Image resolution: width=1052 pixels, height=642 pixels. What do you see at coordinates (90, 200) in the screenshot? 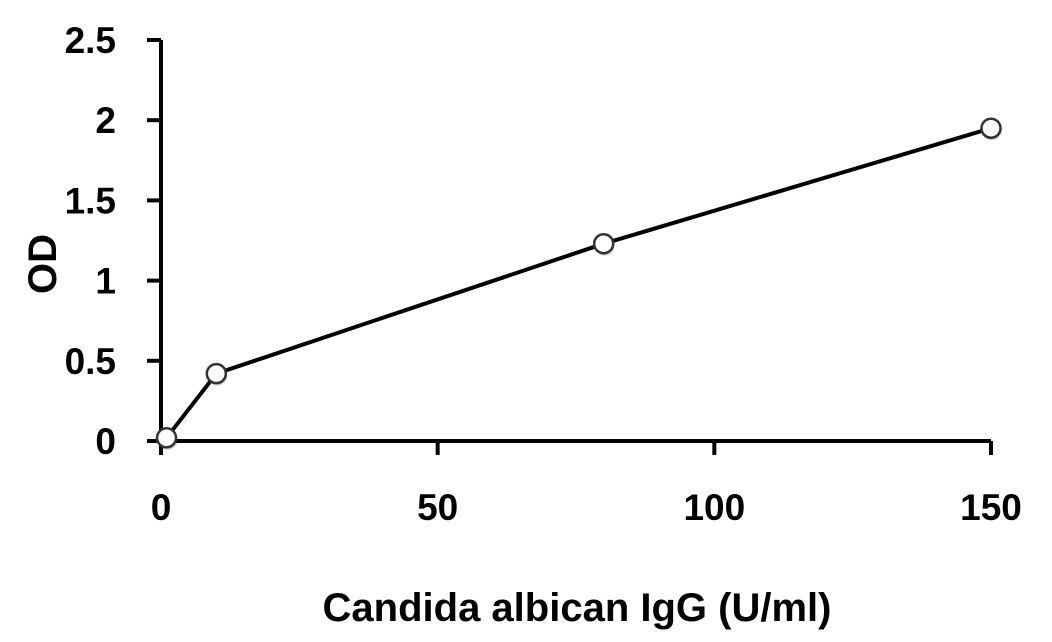
I see `y-tick-label: 1.5` at bounding box center [90, 200].